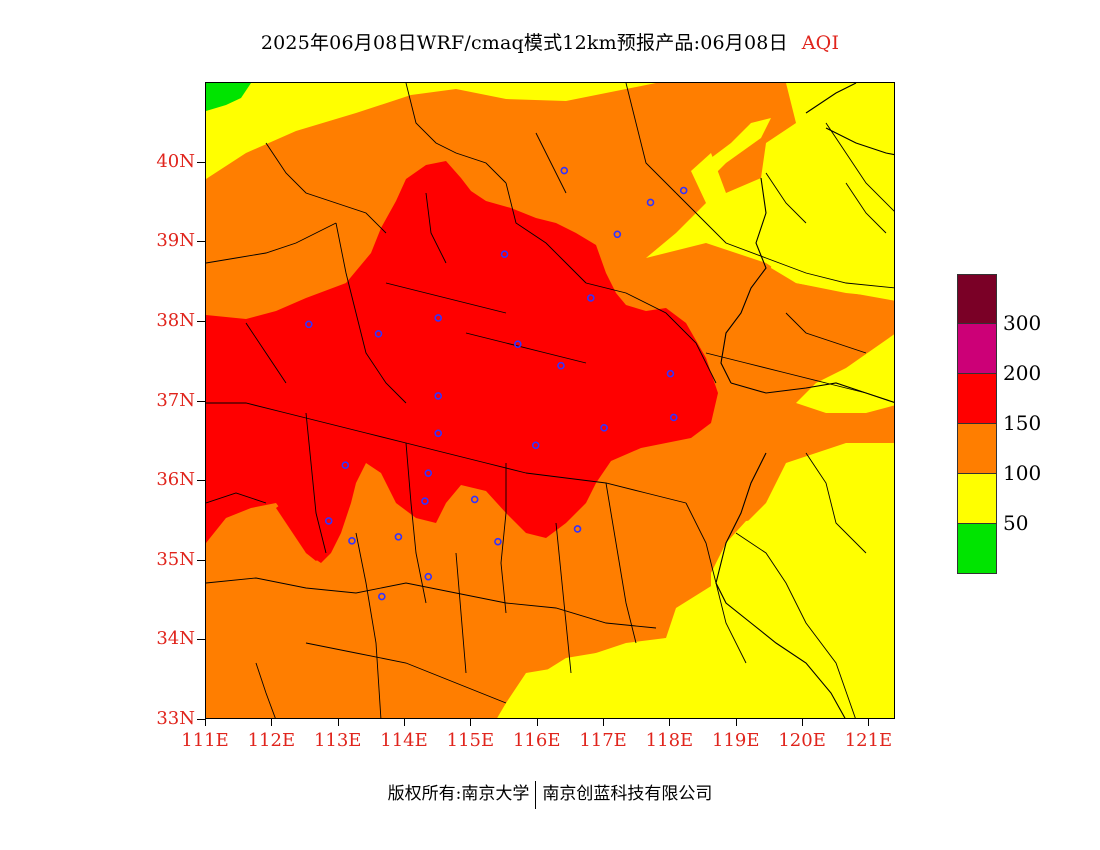 This screenshot has height=850, width=1100. What do you see at coordinates (470, 740) in the screenshot?
I see `lon-tick-label: 115E` at bounding box center [470, 740].